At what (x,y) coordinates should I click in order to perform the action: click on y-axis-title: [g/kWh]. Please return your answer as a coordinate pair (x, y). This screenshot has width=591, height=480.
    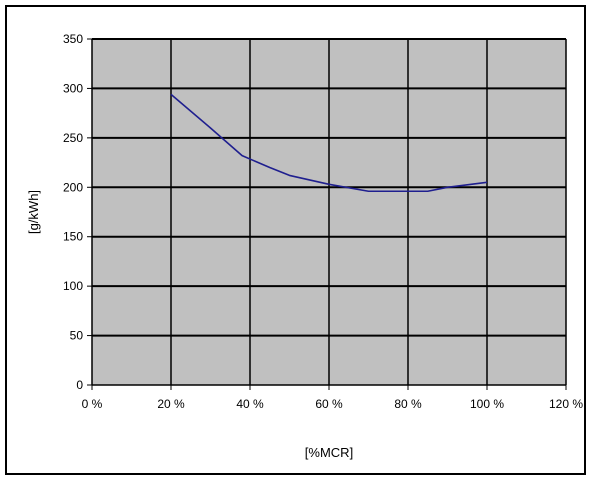
    Looking at the image, I should click on (33, 212).